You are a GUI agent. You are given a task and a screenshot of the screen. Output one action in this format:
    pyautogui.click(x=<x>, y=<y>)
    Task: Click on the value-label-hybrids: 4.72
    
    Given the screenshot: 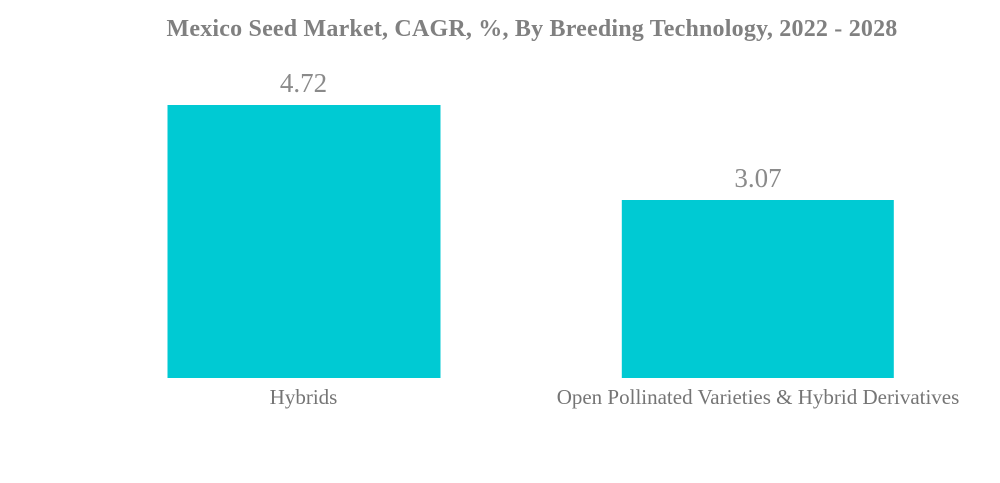 What is the action you would take?
    pyautogui.click(x=303, y=83)
    